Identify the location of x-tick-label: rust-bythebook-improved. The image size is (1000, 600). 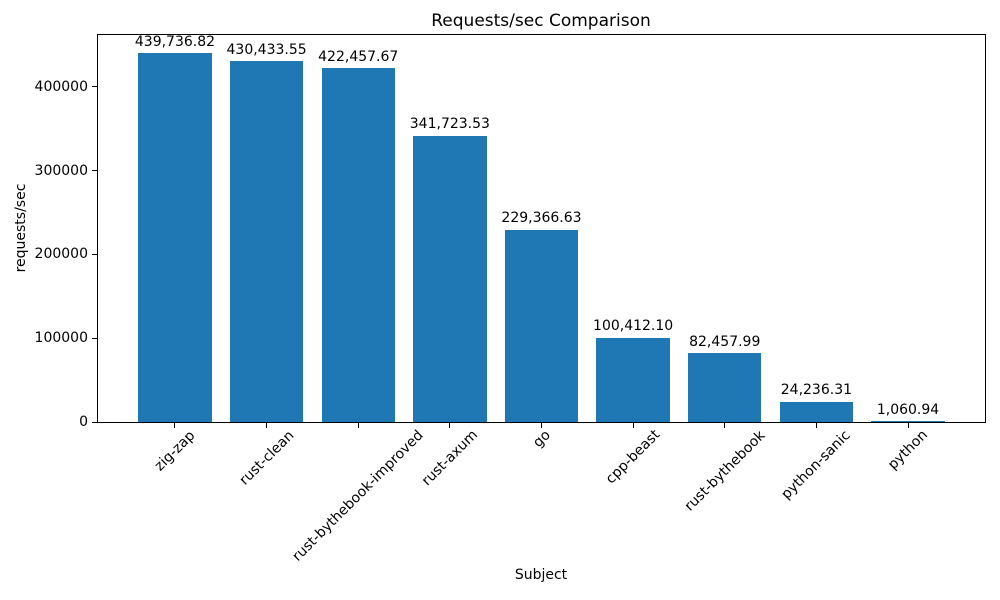
(358, 496).